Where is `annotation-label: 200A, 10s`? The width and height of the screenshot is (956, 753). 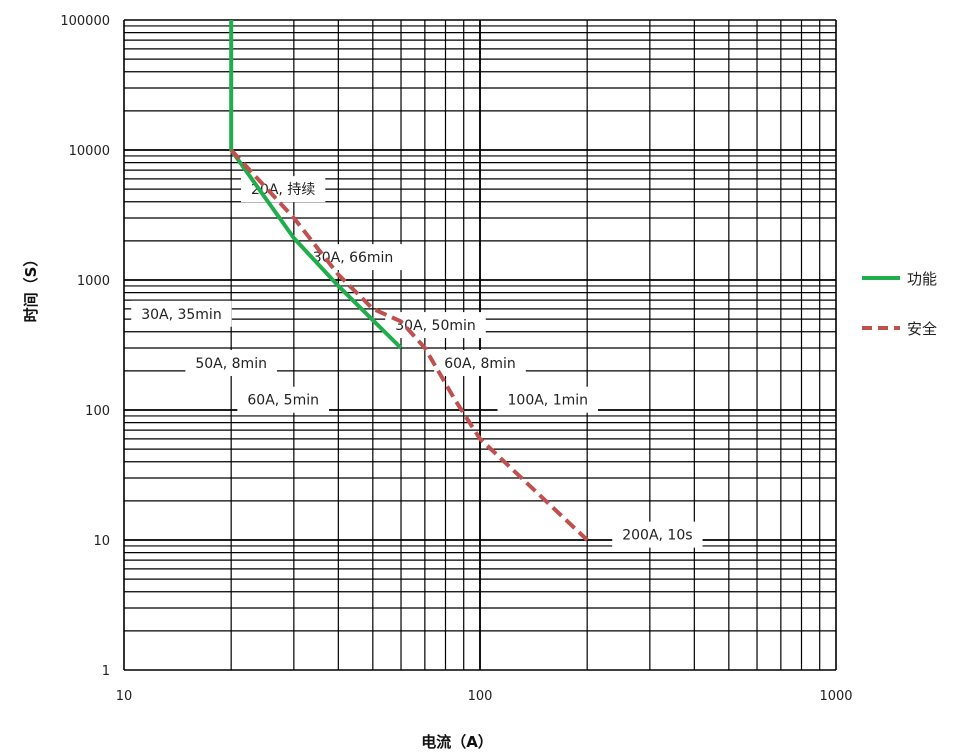
annotation-label: 200A, 10s is located at coordinates (657, 534).